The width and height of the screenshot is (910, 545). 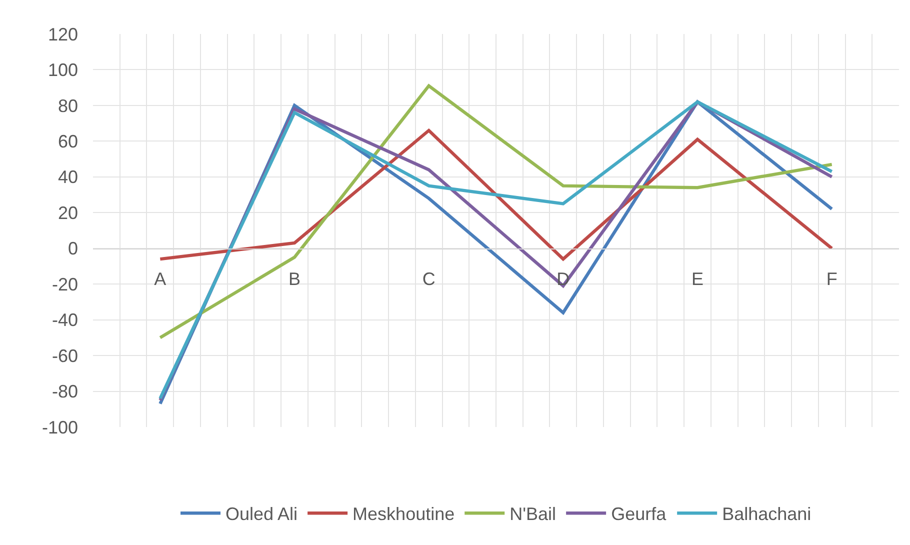 What do you see at coordinates (68, 141) in the screenshot?
I see `y-tick-label: 60` at bounding box center [68, 141].